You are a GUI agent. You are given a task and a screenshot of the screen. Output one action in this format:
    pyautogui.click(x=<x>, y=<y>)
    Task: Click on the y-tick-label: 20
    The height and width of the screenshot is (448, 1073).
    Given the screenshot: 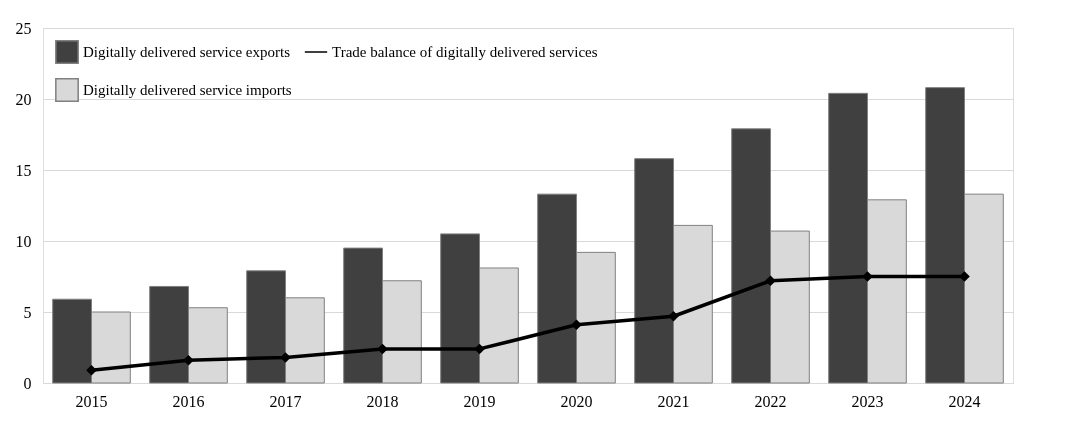 What is the action you would take?
    pyautogui.click(x=23, y=99)
    